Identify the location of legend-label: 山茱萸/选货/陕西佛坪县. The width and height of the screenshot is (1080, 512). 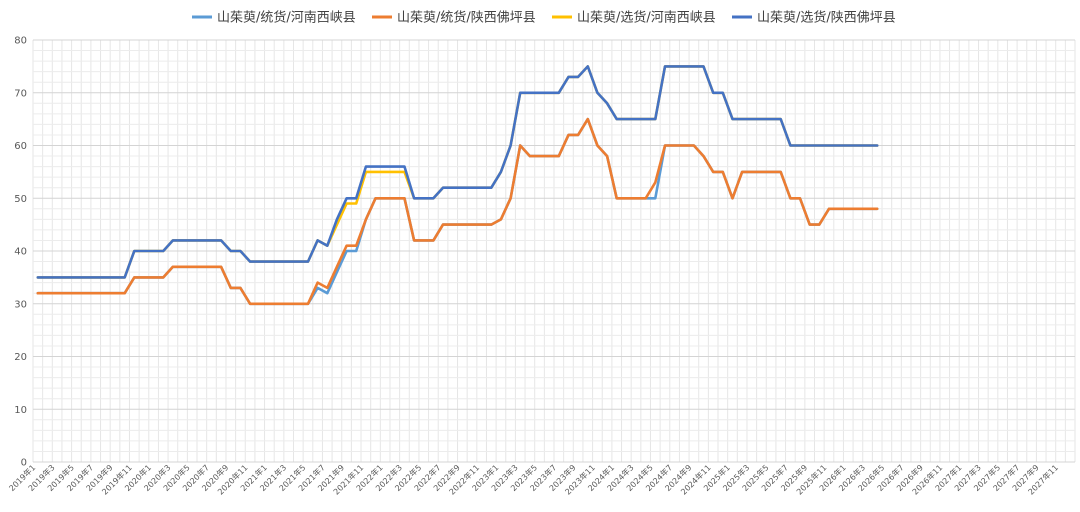
(826, 18).